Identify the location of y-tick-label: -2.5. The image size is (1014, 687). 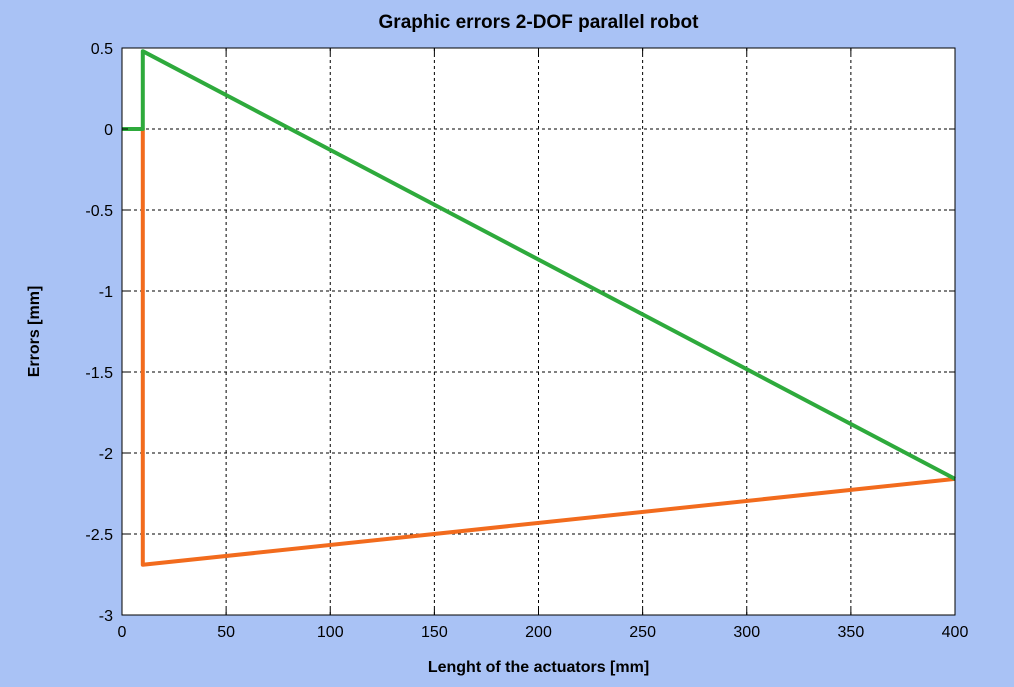
(99, 535).